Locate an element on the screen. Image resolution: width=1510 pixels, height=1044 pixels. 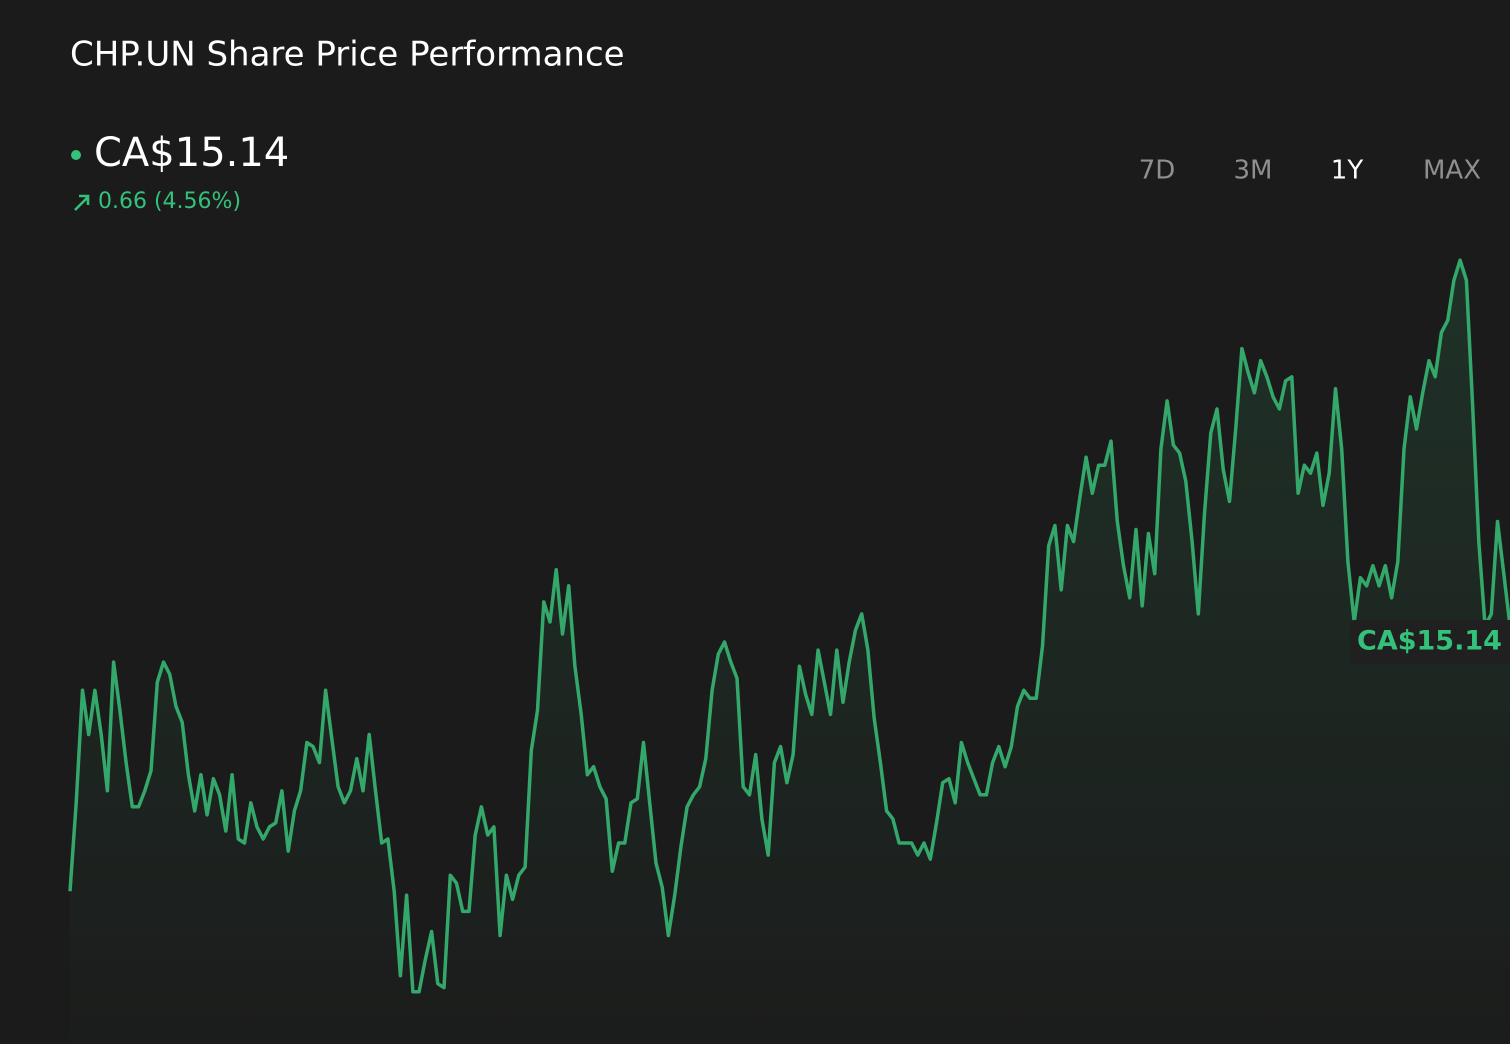
status-dot is located at coordinates (76, 155).